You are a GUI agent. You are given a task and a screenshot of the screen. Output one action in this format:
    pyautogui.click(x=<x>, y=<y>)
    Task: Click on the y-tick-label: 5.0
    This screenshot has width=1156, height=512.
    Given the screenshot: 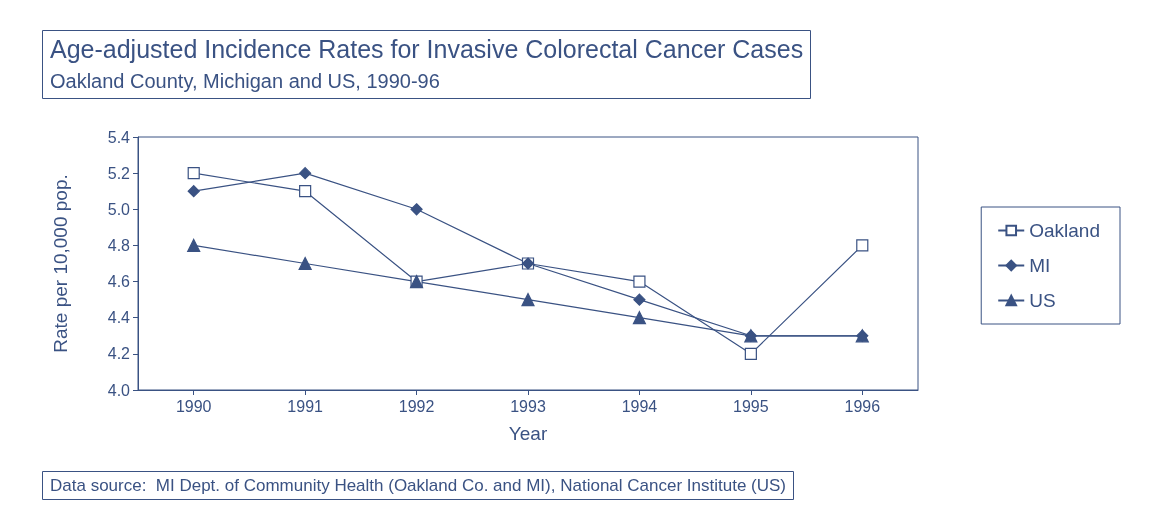 What is the action you would take?
    pyautogui.click(x=119, y=209)
    